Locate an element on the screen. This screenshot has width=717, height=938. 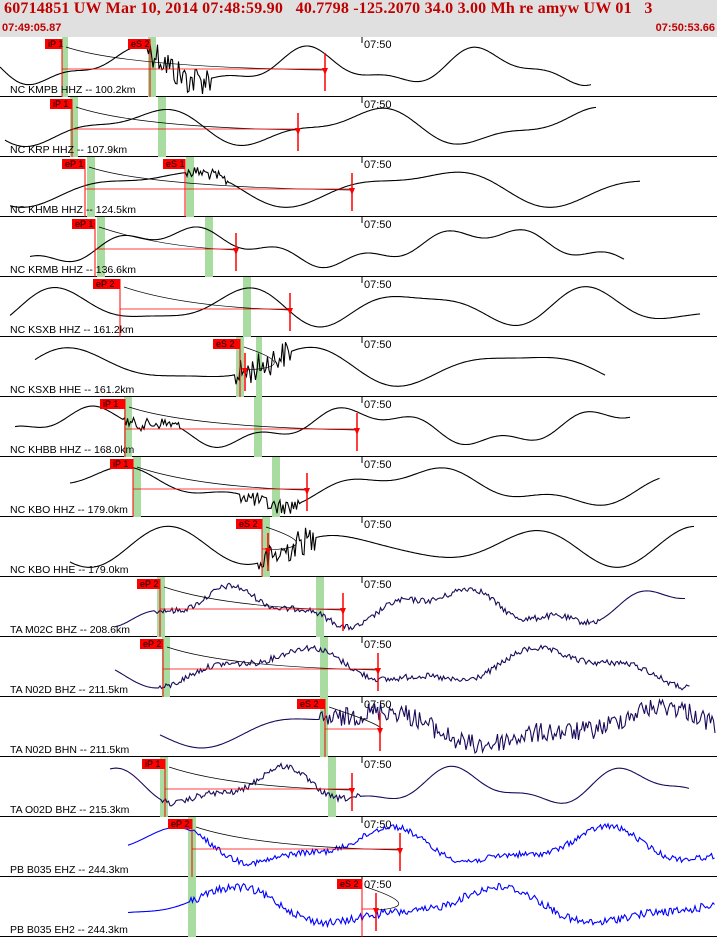
trace-row: 07:50 iP 1 NC KHBB HHZ -- 168.0km is located at coordinates (358, 427).